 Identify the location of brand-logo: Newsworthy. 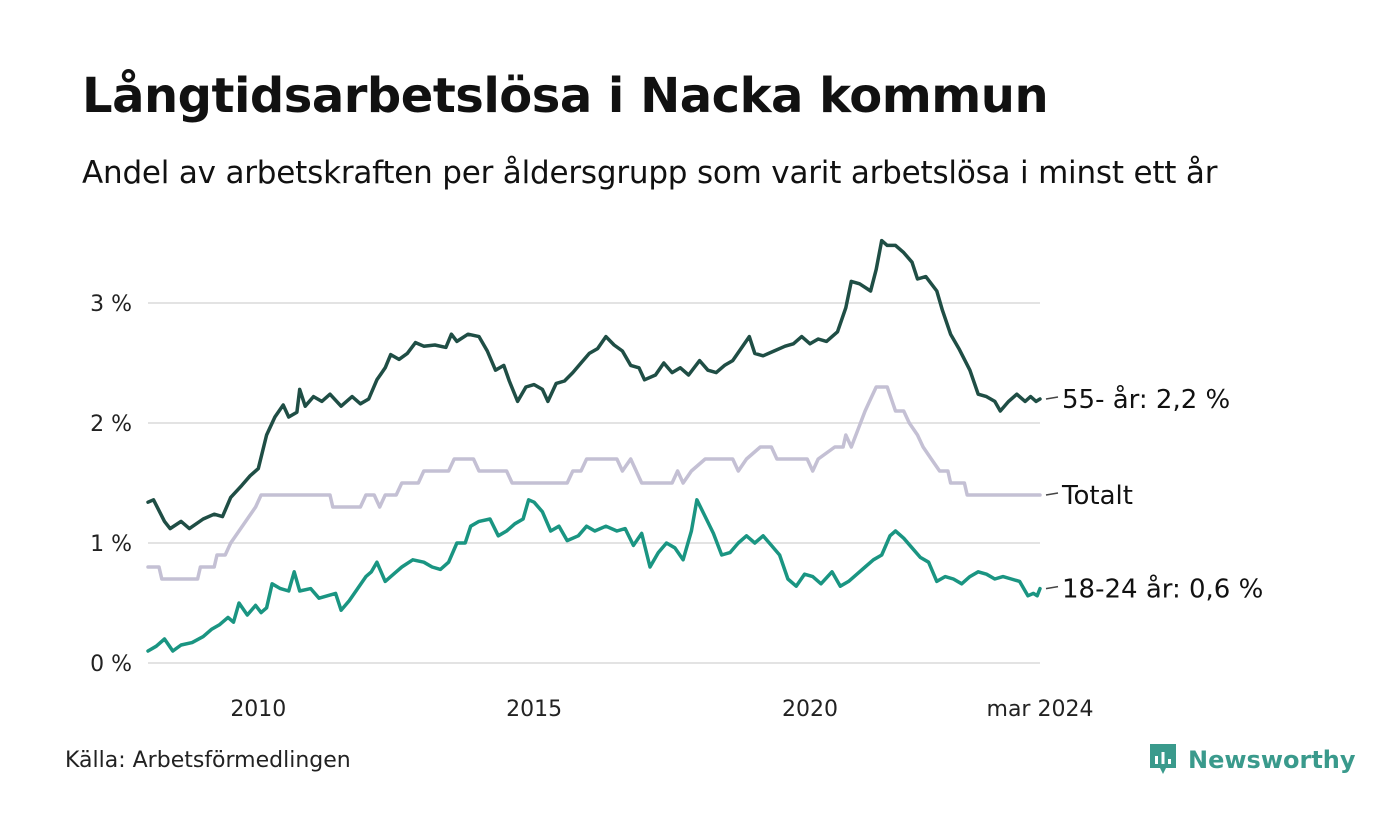
(1252, 760).